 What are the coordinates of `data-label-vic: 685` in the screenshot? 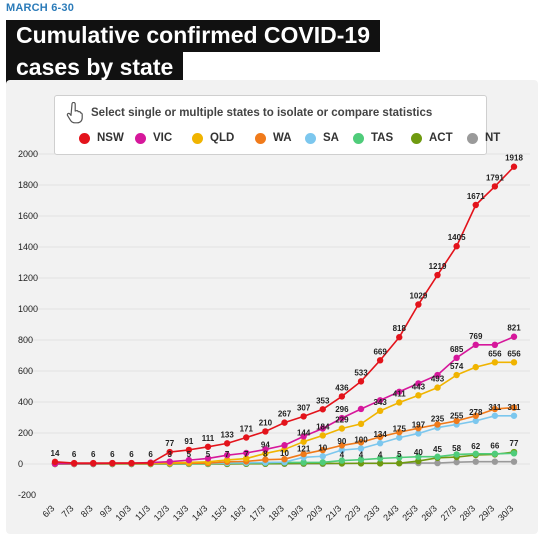 It's located at (457, 349).